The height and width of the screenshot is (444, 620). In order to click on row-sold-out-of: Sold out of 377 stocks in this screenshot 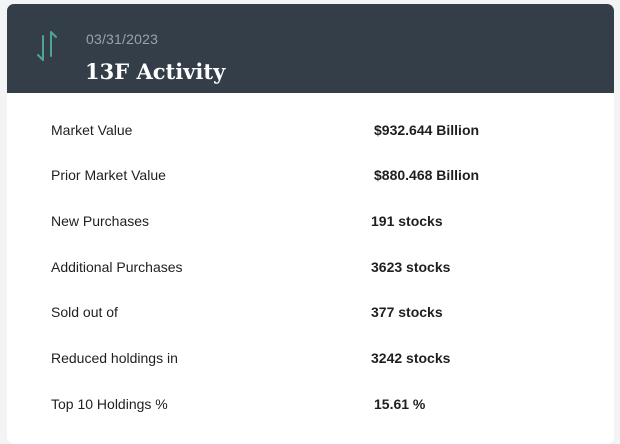, I will do `click(310, 313)`.